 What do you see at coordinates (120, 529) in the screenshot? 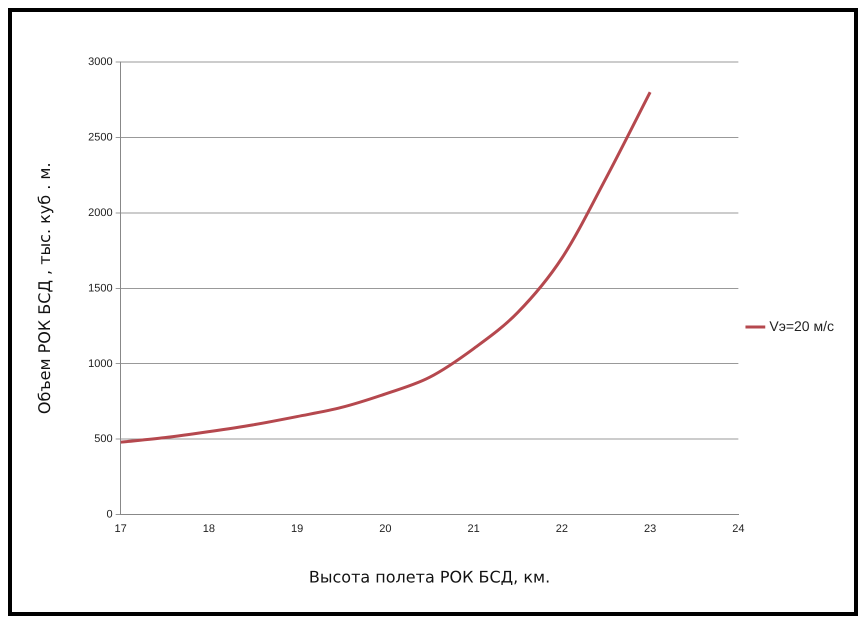
I see `x-tick-label: 17` at bounding box center [120, 529].